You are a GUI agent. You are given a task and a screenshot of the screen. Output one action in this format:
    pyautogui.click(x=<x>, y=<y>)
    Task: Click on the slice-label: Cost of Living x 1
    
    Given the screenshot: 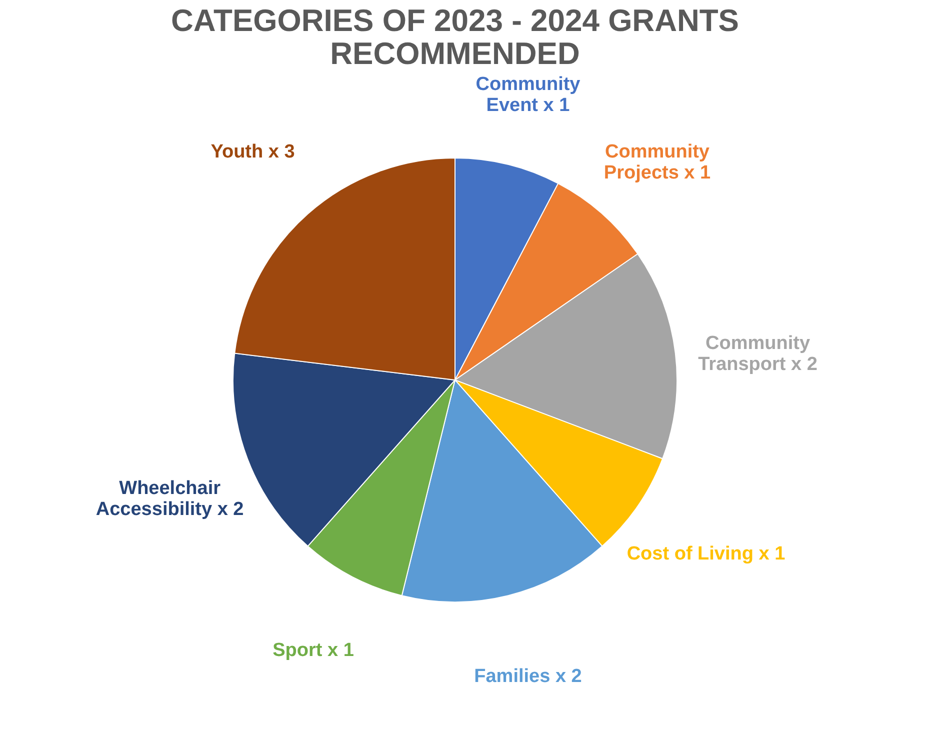 What is the action you would take?
    pyautogui.click(x=706, y=553)
    